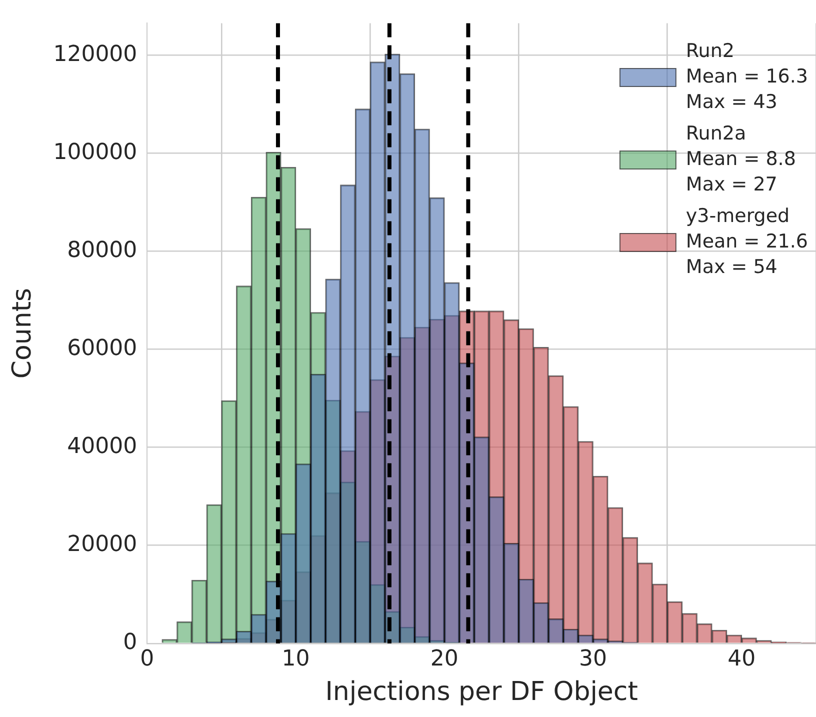 This screenshot has height=717, width=816. Describe the element at coordinates (444, 659) in the screenshot. I see `x-tick-label: 20` at that location.